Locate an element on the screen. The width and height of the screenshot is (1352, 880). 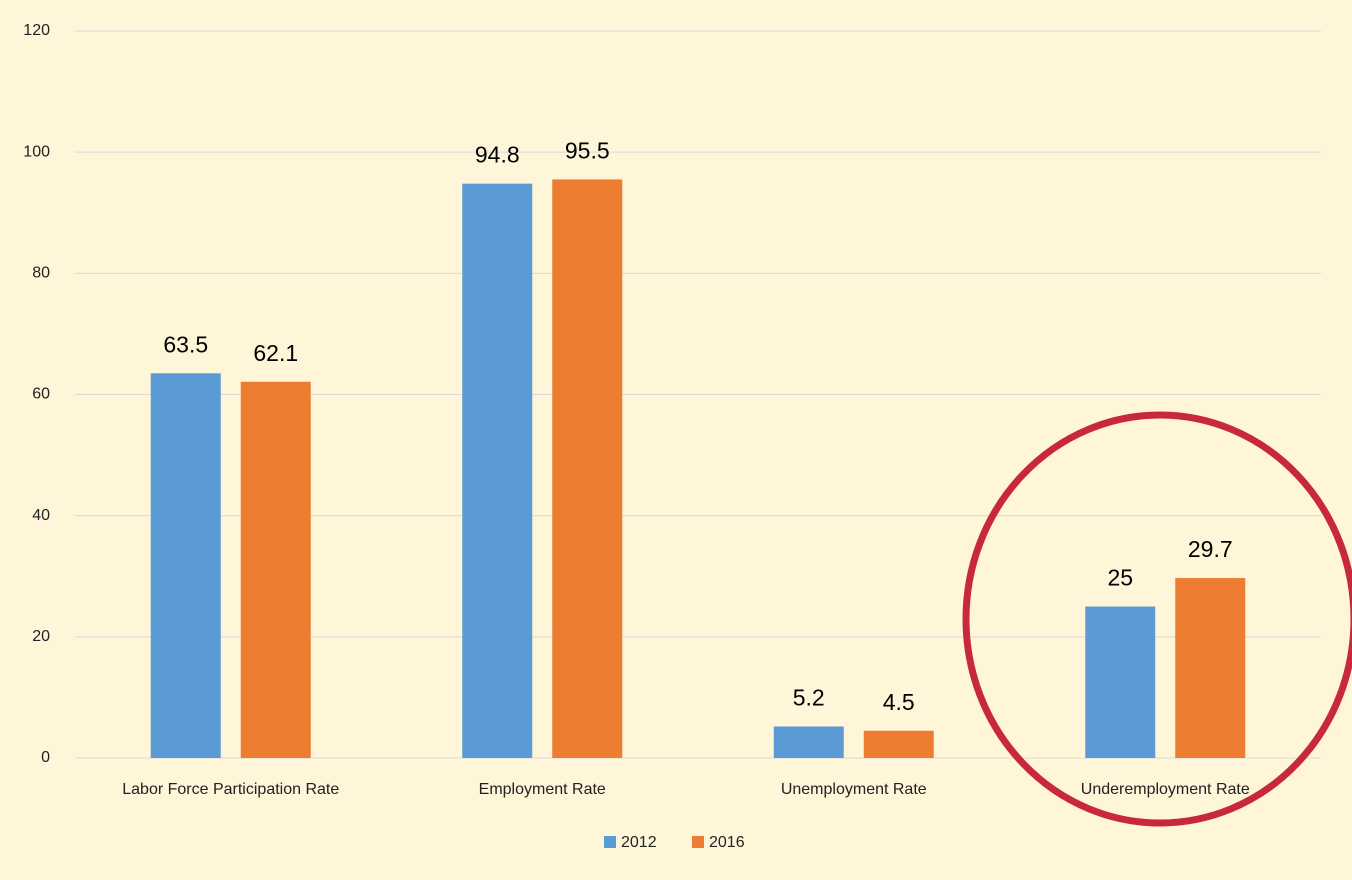
legend-label: 2012 is located at coordinates (639, 842).